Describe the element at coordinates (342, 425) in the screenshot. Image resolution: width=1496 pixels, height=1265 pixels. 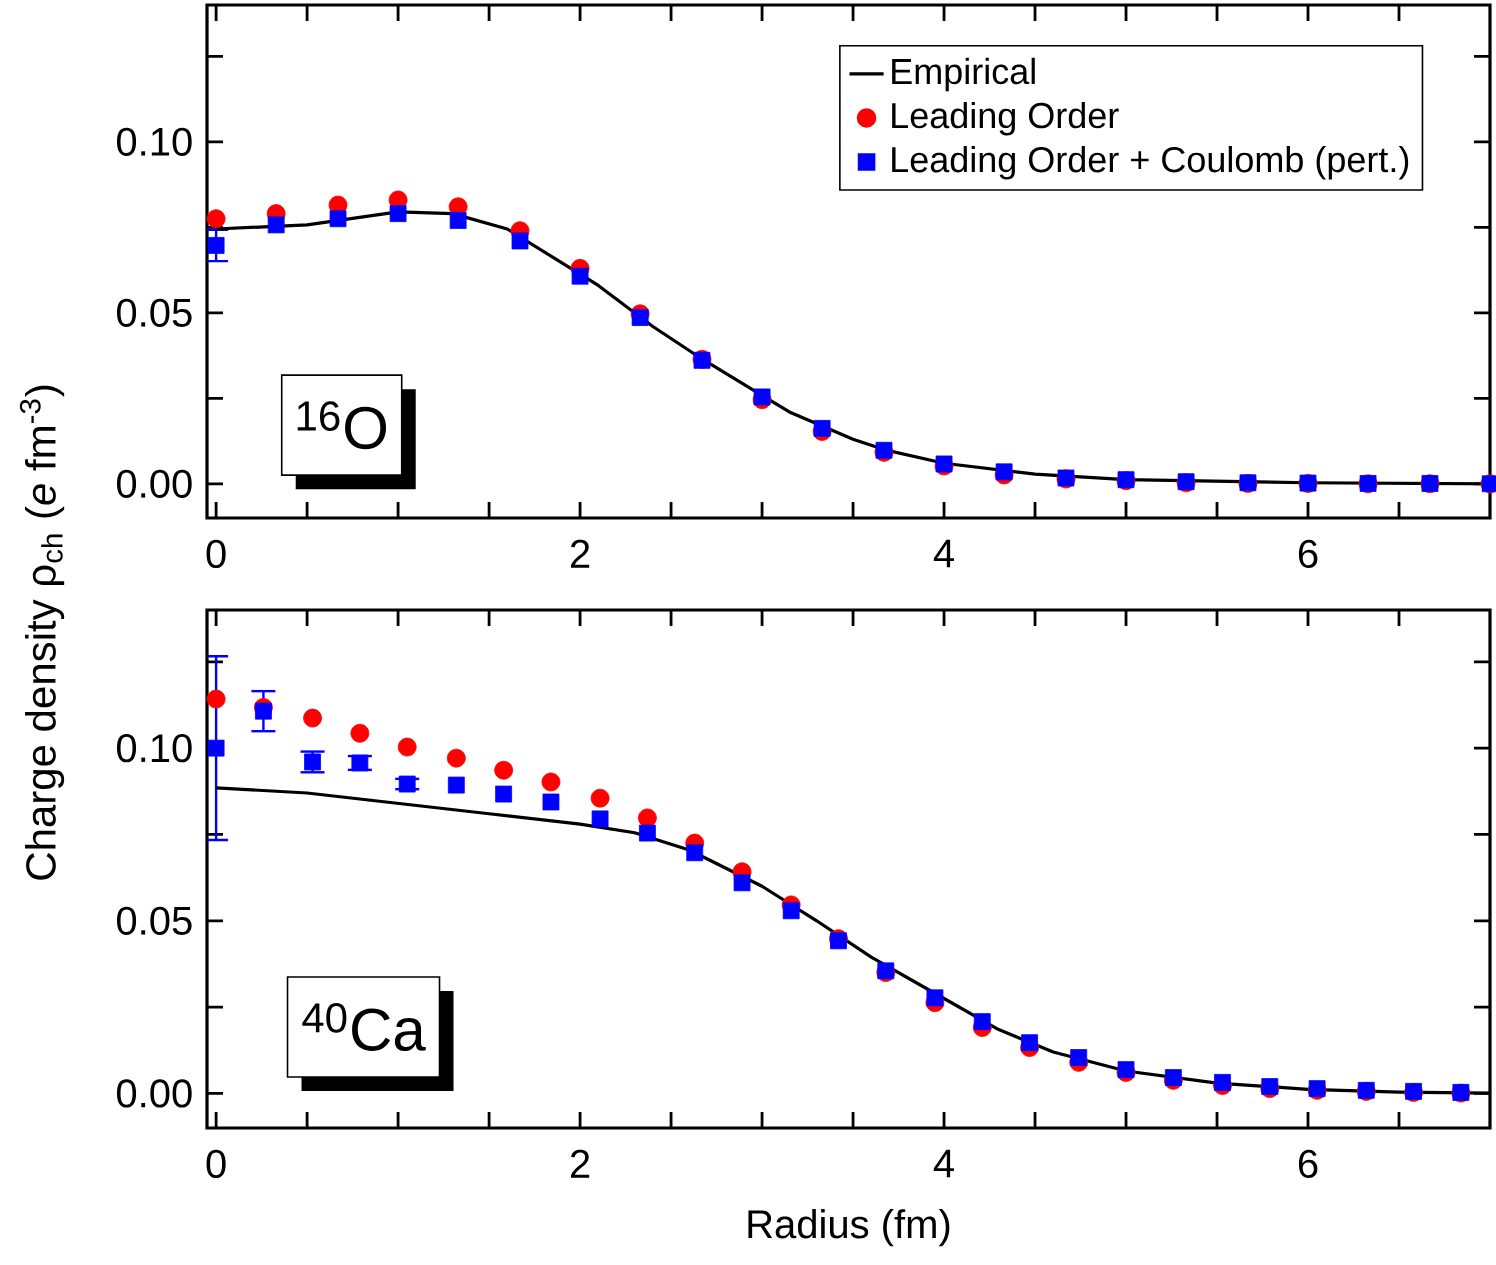
I see `annotation: $^{16}$O` at that location.